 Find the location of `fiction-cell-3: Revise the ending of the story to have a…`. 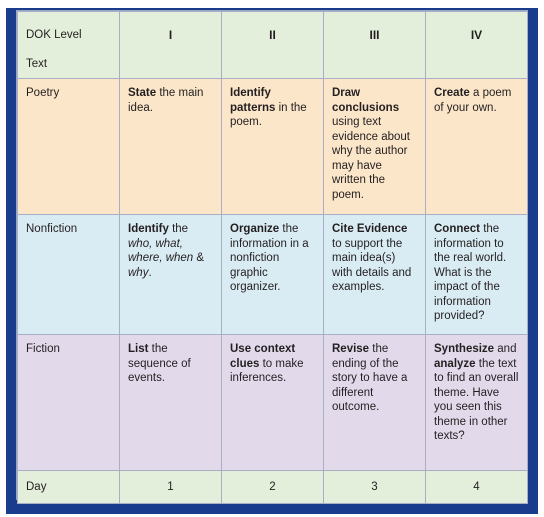

fiction-cell-3: Revise the ending of the story to have a… is located at coordinates (374, 402).